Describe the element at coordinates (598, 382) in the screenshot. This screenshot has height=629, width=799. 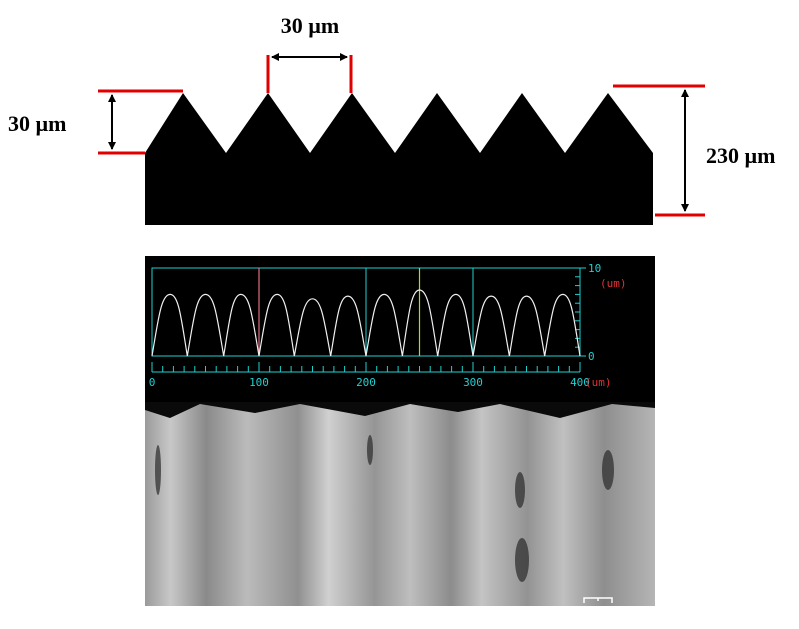
I see `x-unit: (um)` at that location.